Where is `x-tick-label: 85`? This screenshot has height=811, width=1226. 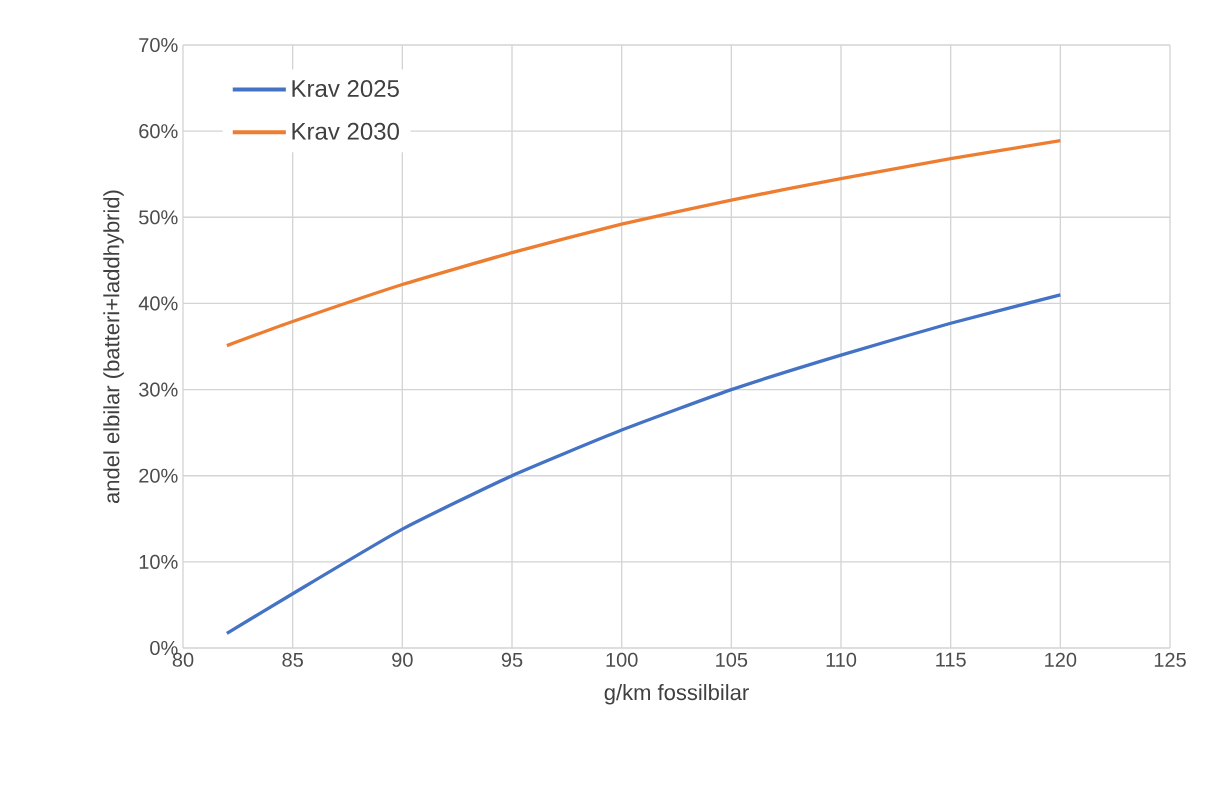 x-tick-label: 85 is located at coordinates (292, 659).